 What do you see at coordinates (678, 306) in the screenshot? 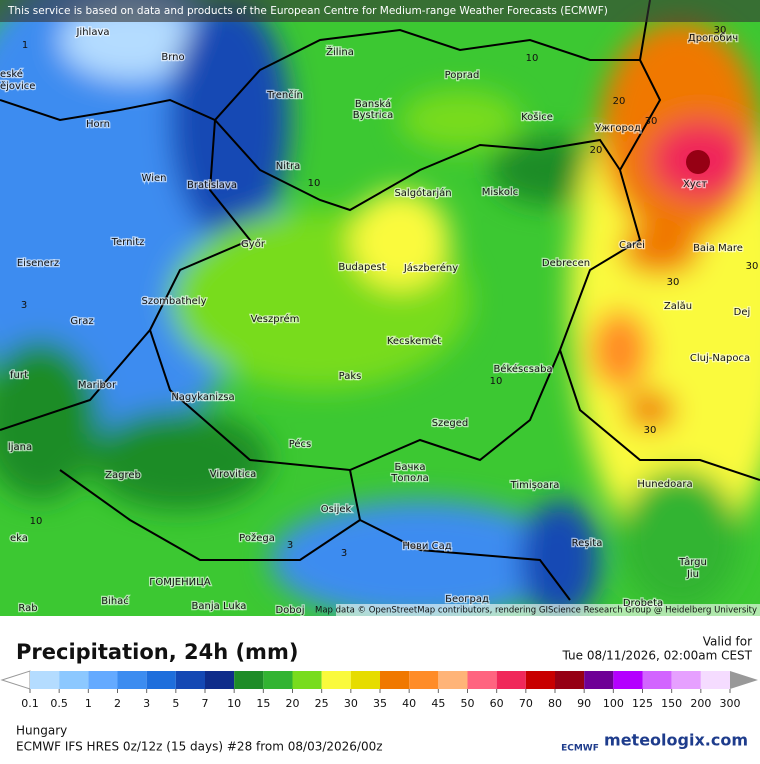
I see `city-label: Zalău` at bounding box center [678, 306].